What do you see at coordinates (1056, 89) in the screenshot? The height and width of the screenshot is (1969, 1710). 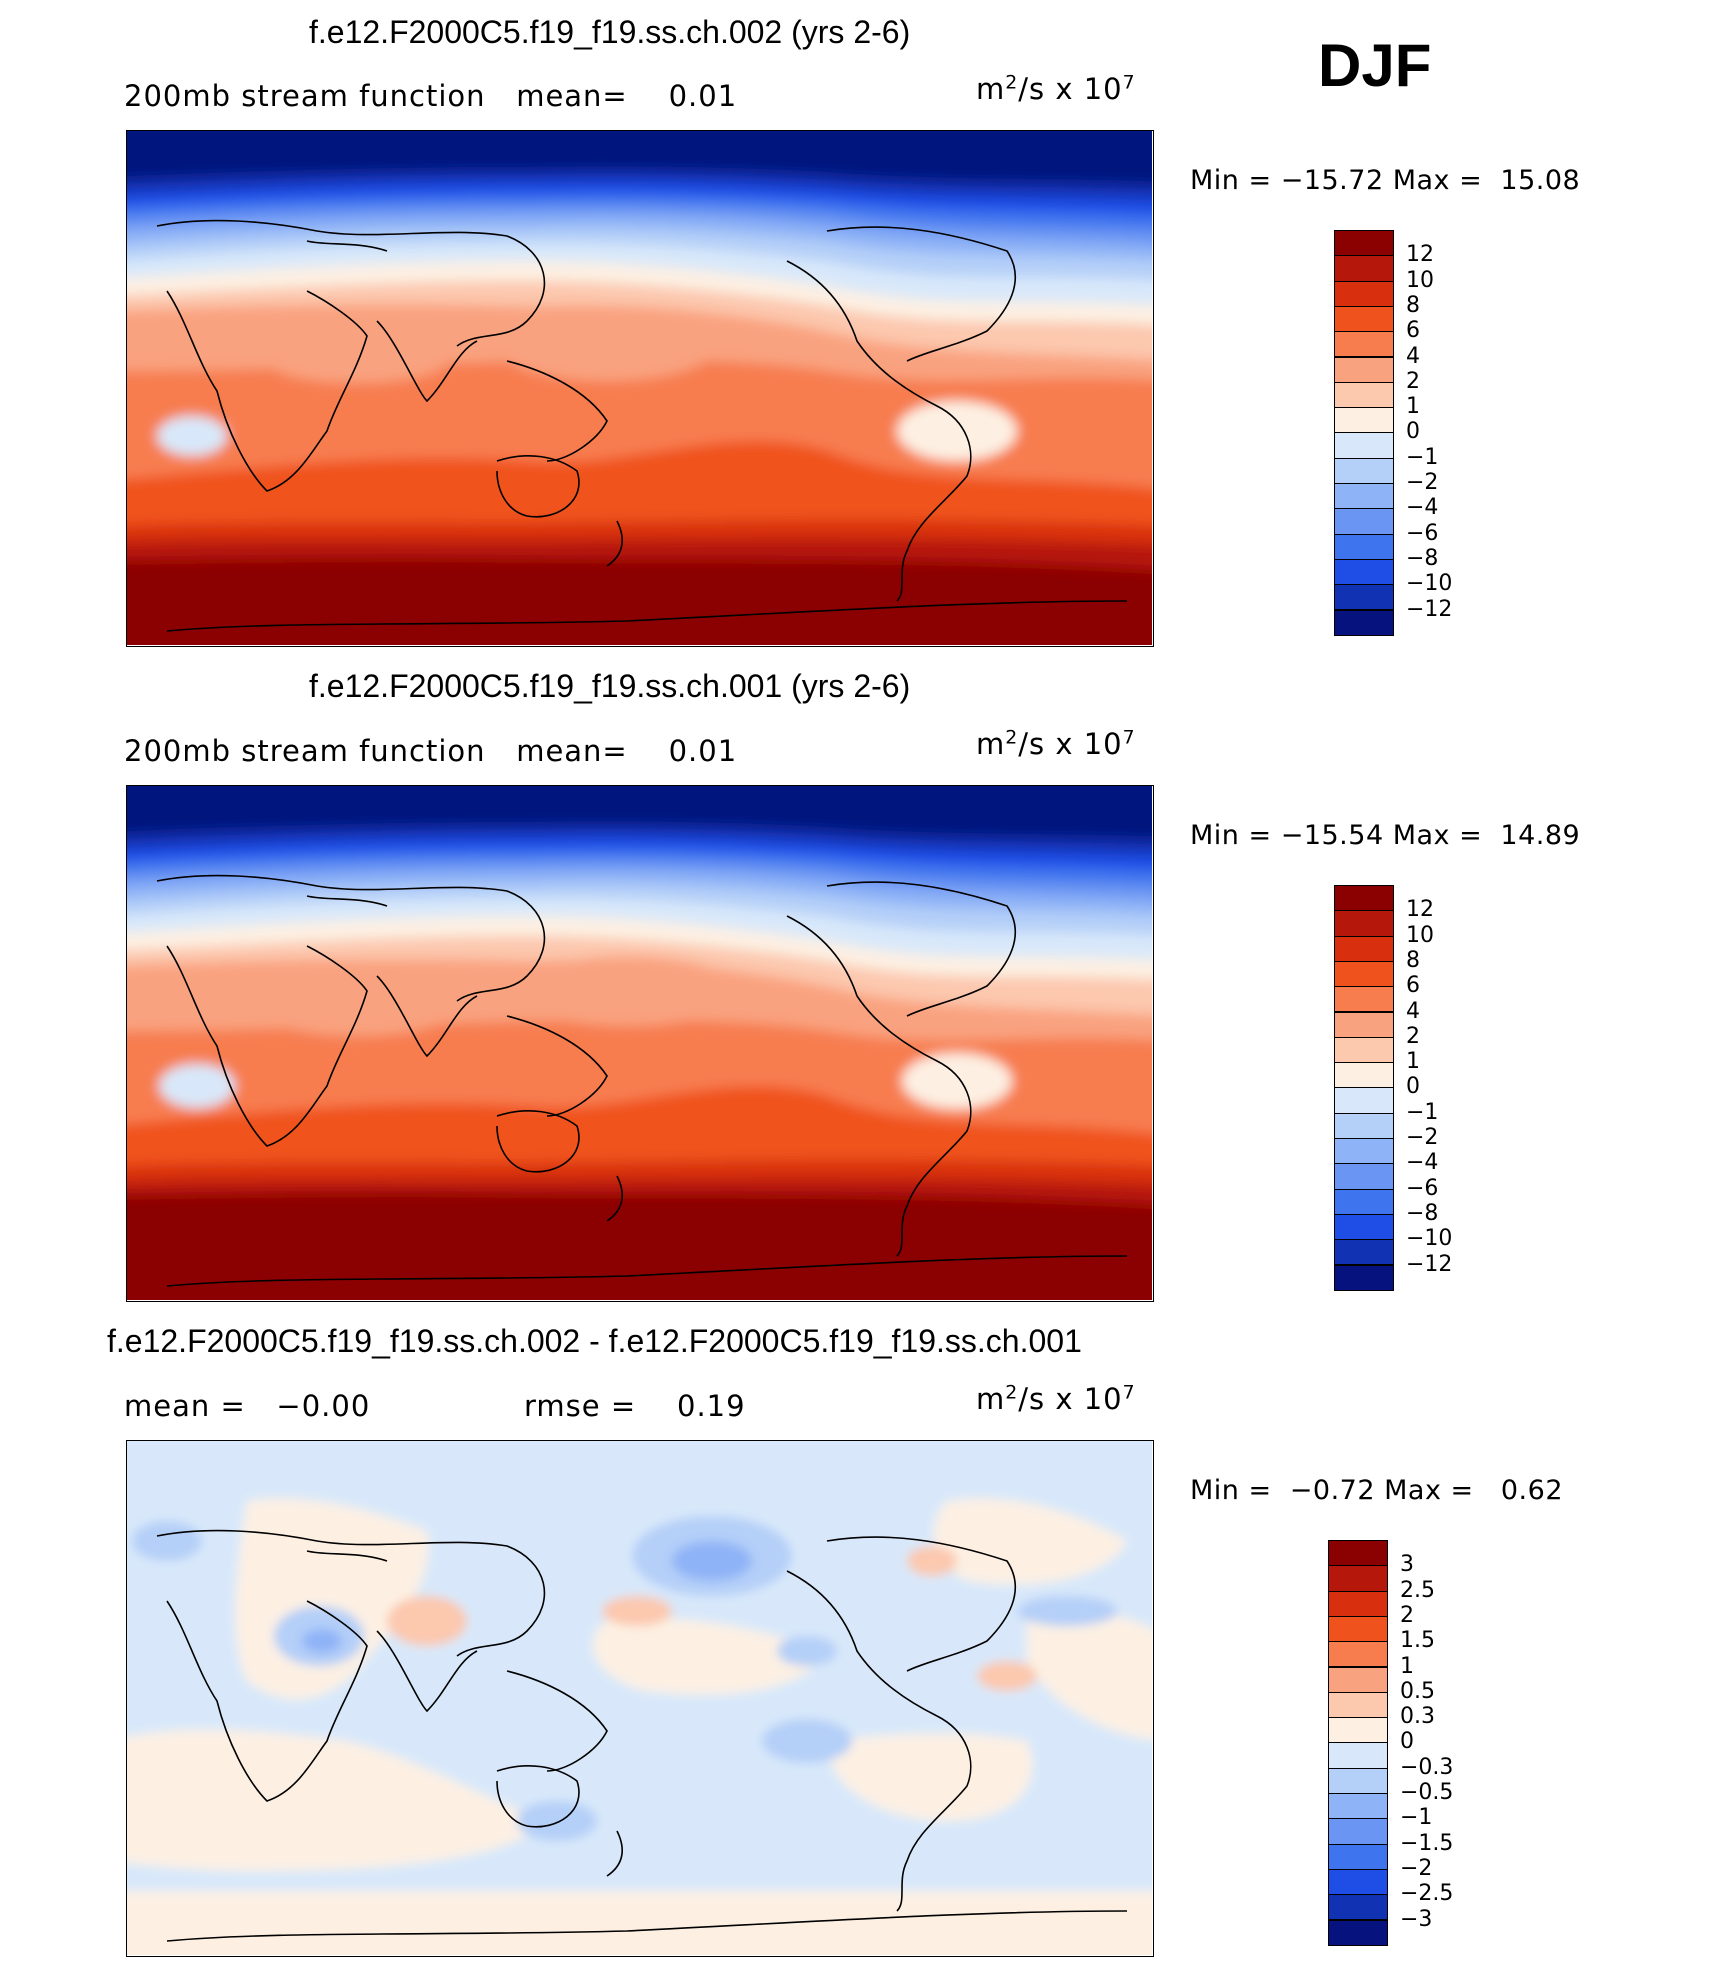 I see `panel-1-units: m2/s x 107` at bounding box center [1056, 89].